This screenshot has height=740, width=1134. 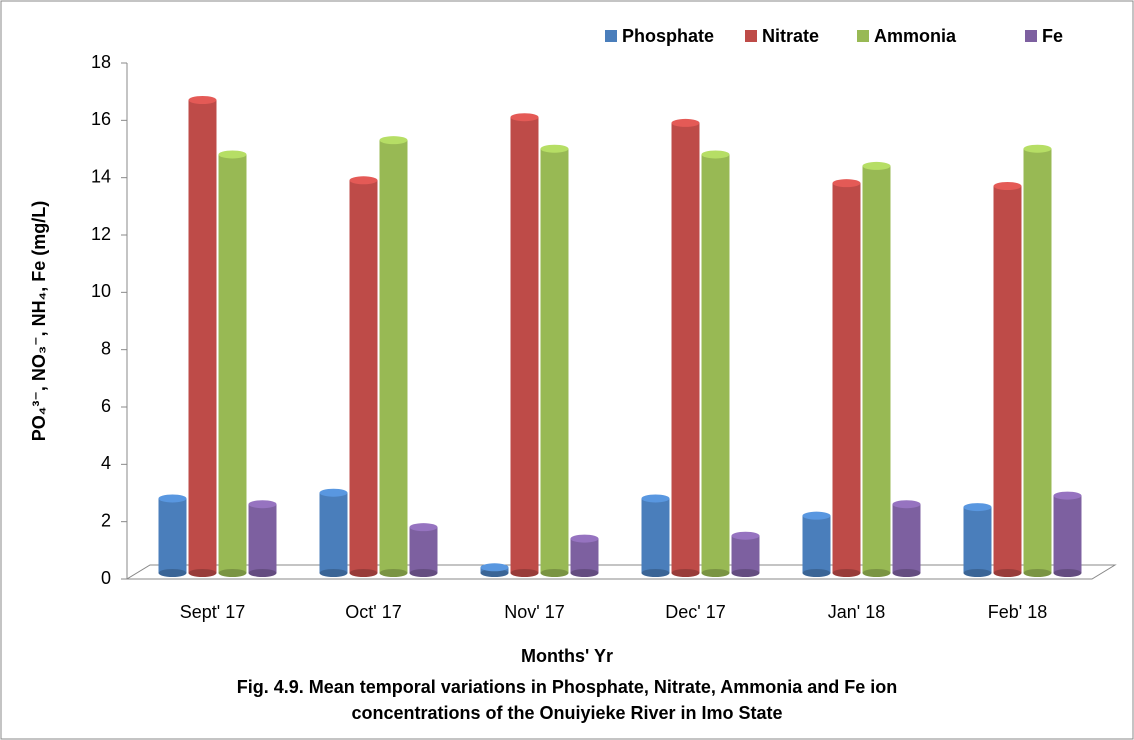 What do you see at coordinates (106, 406) in the screenshot?
I see `y-tick-label: 6` at bounding box center [106, 406].